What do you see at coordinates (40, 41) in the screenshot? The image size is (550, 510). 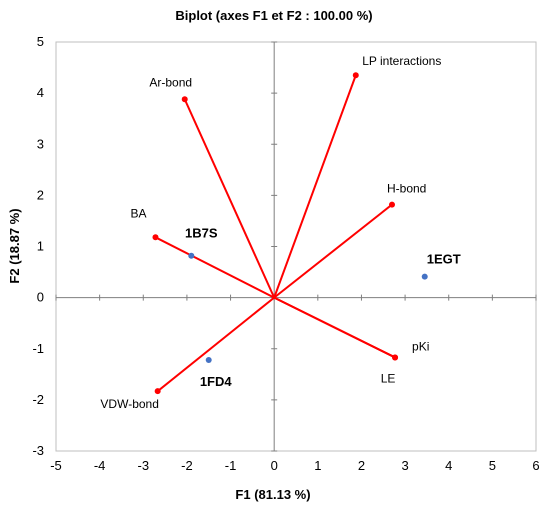 I see `y-tick-label: 5` at bounding box center [40, 41].